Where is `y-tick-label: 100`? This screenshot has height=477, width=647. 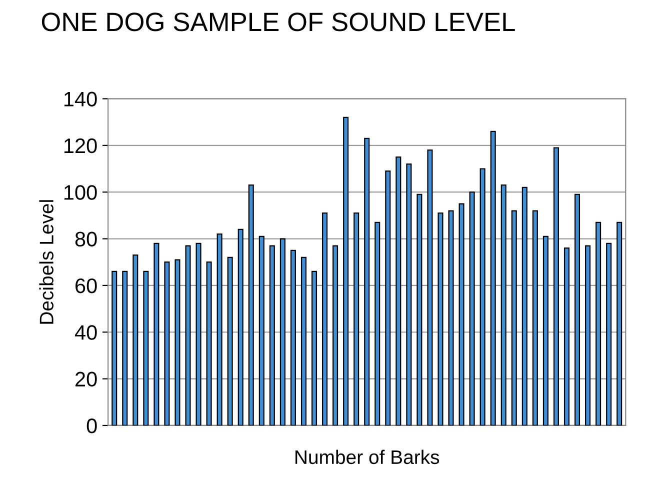
y-tick-label: 100 is located at coordinates (80, 192).